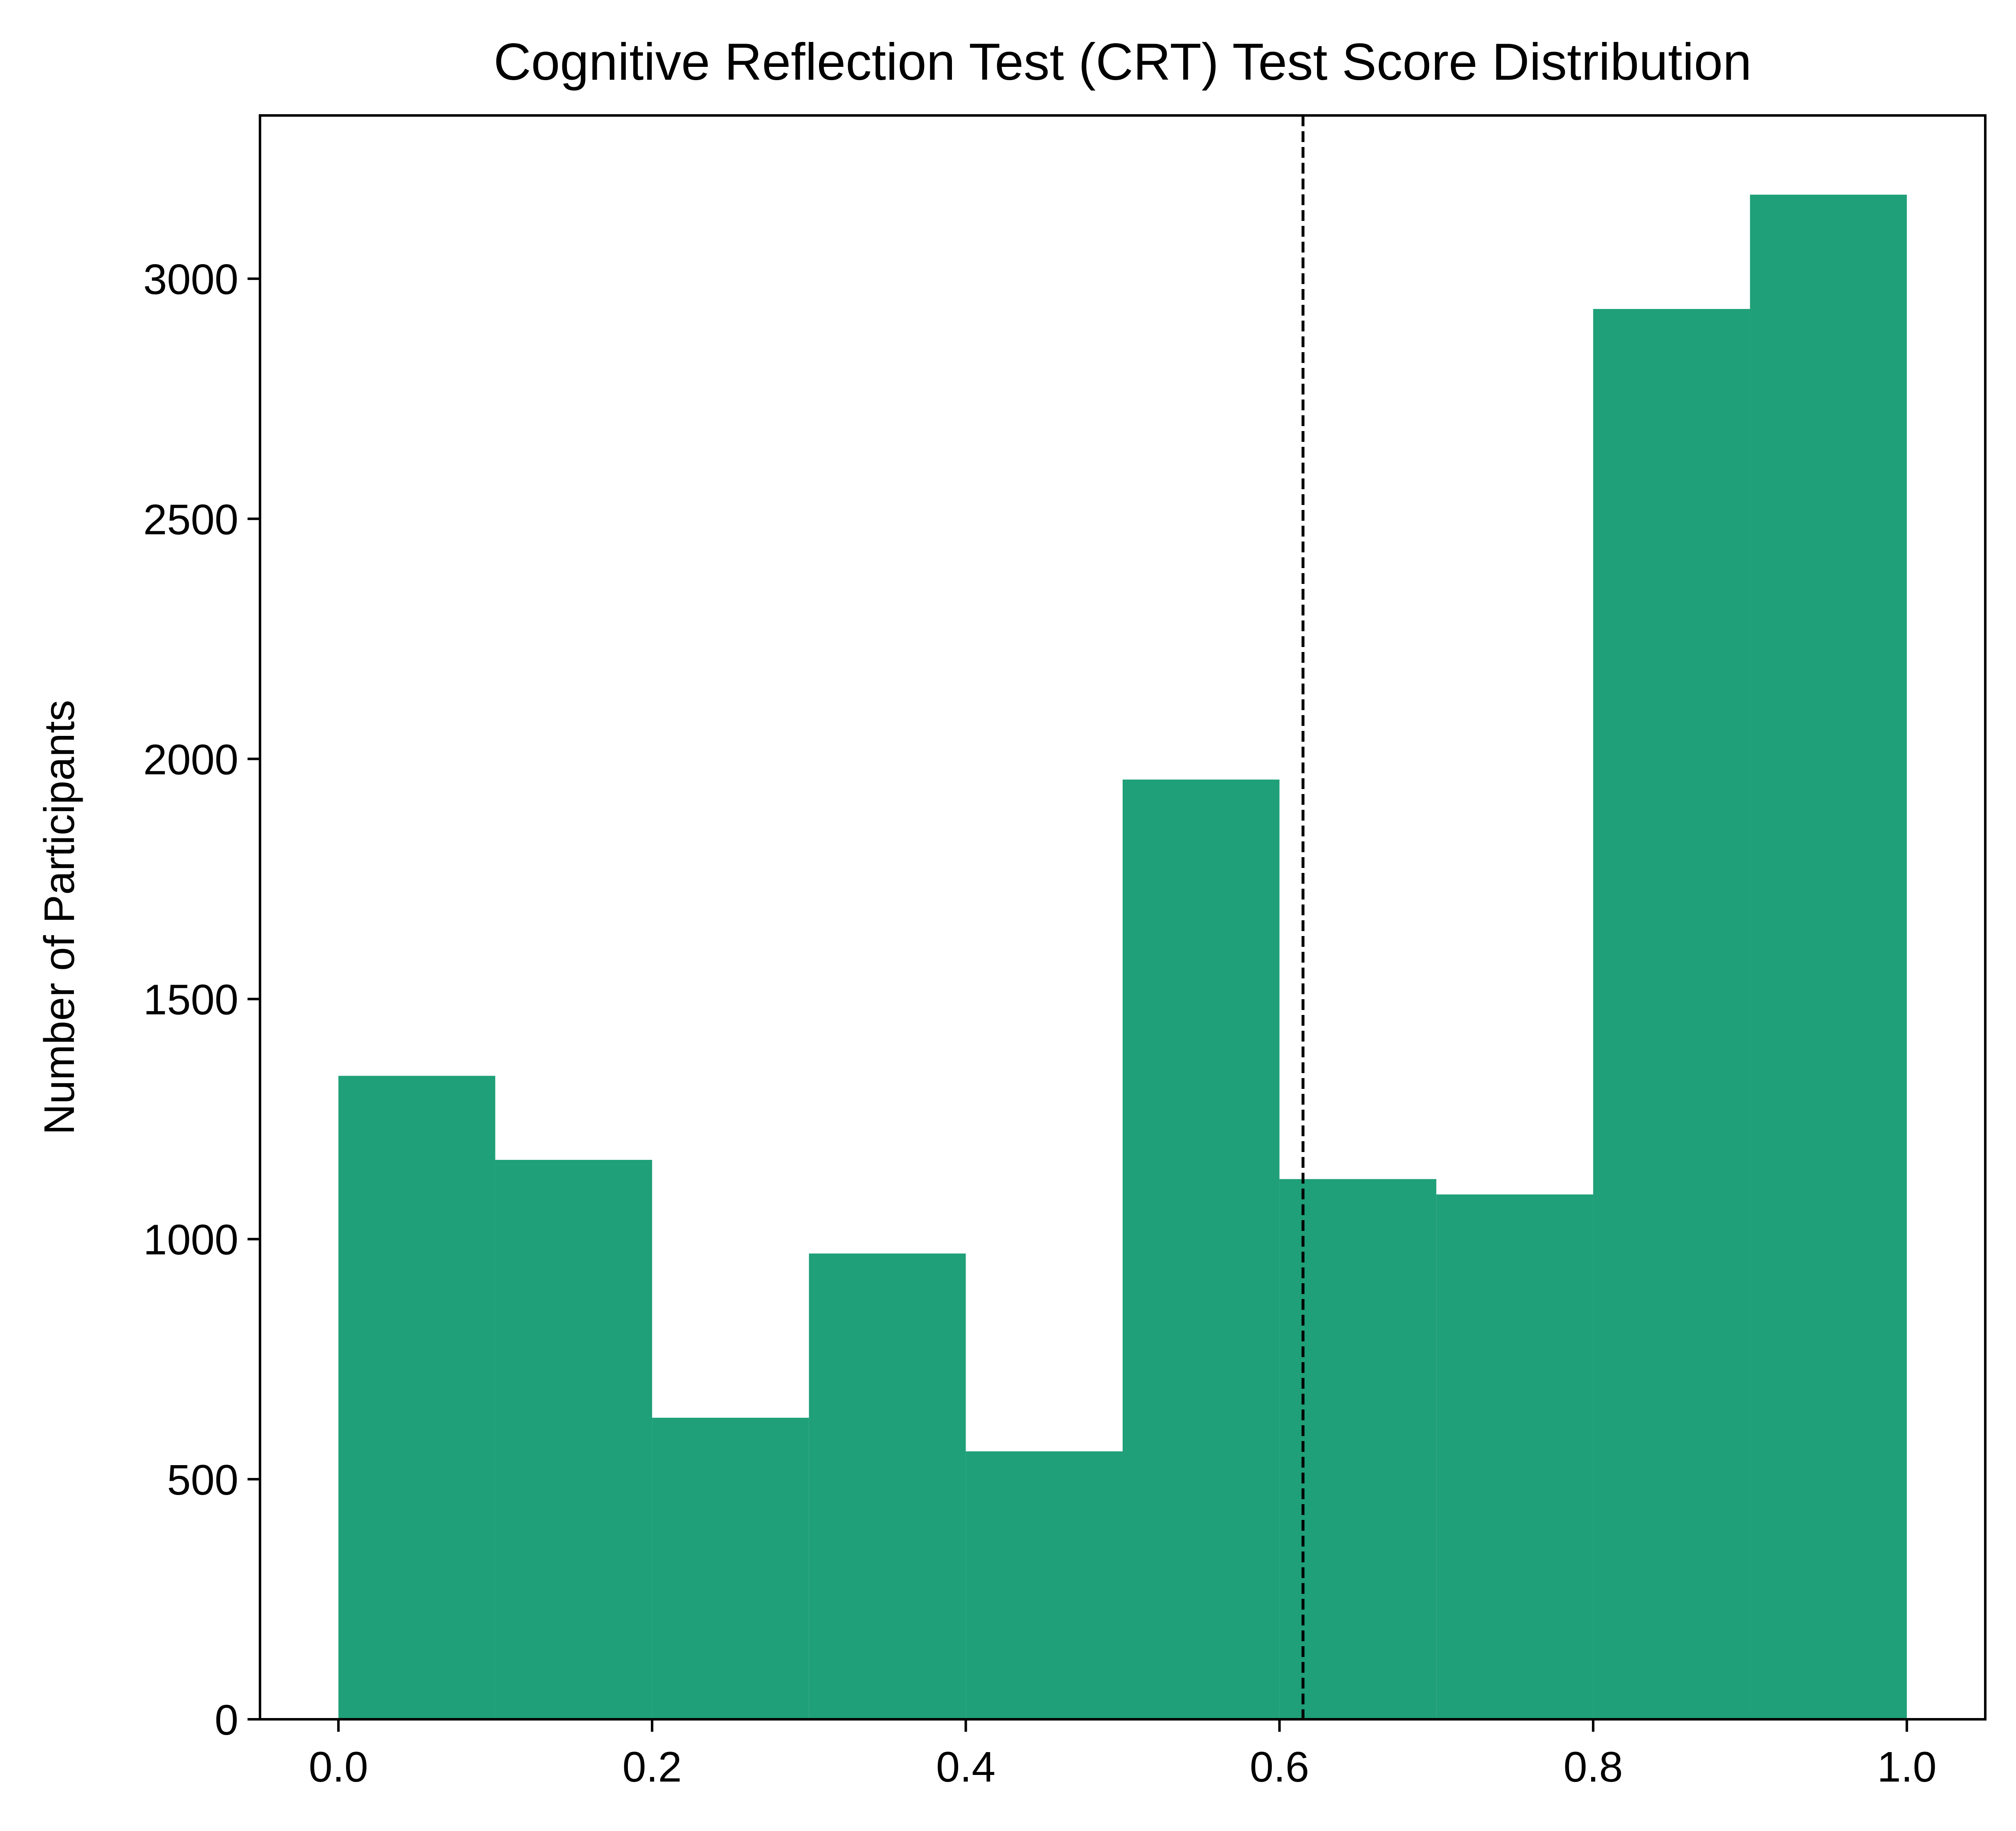 Image resolution: width=2016 pixels, height=1831 pixels. Describe the element at coordinates (1907, 1767) in the screenshot. I see `x-tick-label: 1.0` at that location.